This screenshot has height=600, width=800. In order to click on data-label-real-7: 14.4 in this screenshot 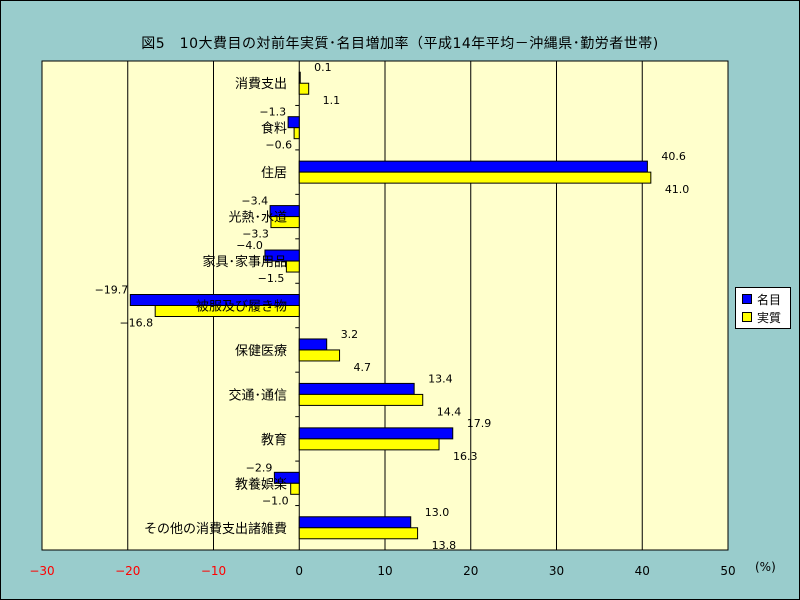, I will do `click(449, 411)`.